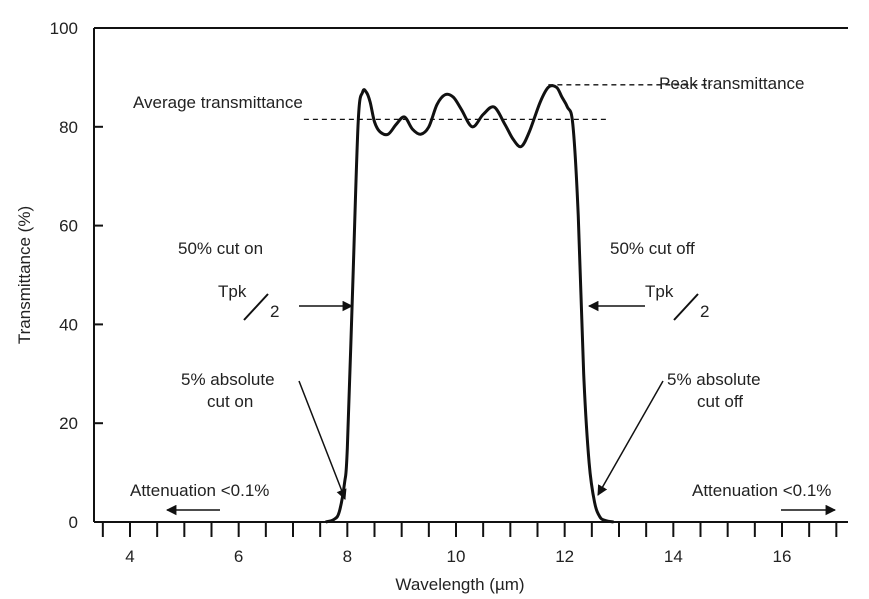 This screenshot has width=869, height=599. Describe the element at coordinates (64, 28) in the screenshot. I see `y-tick-label: 100` at that location.